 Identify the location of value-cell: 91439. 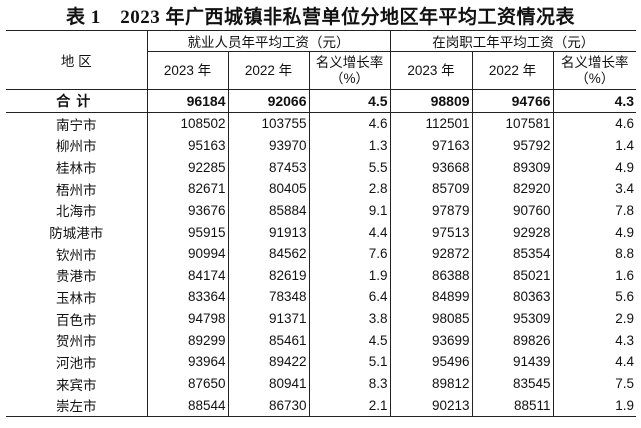
(513, 362).